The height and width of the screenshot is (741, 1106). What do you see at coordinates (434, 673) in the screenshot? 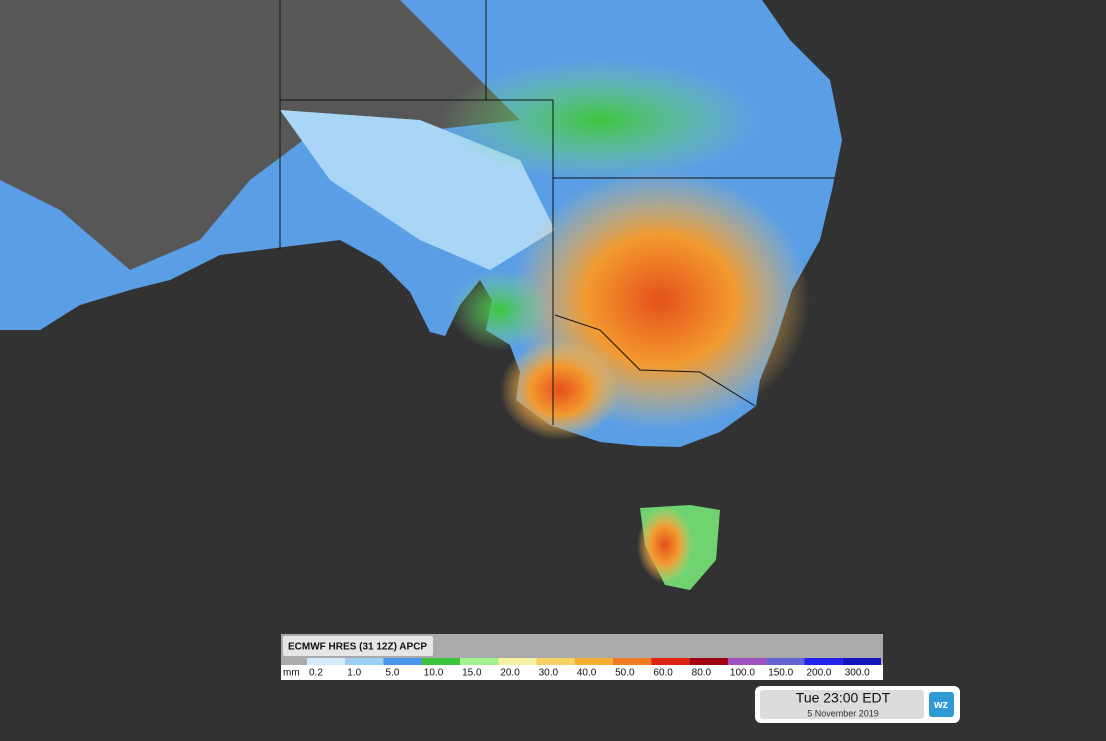
I see `legend-label: 10.0` at bounding box center [434, 673].